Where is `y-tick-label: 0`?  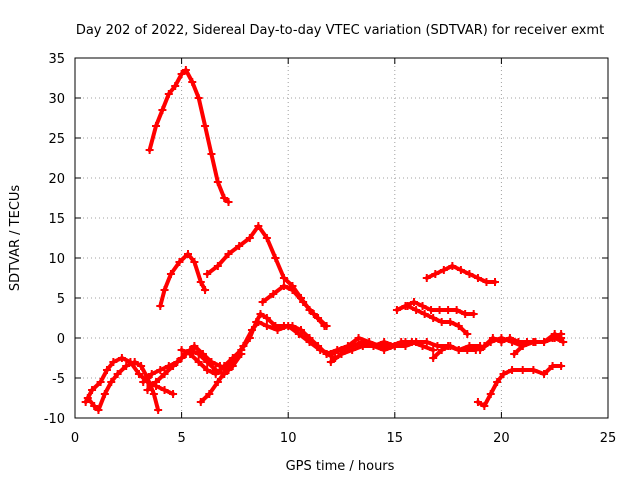 y-tick-label: 0 is located at coordinates (61, 339).